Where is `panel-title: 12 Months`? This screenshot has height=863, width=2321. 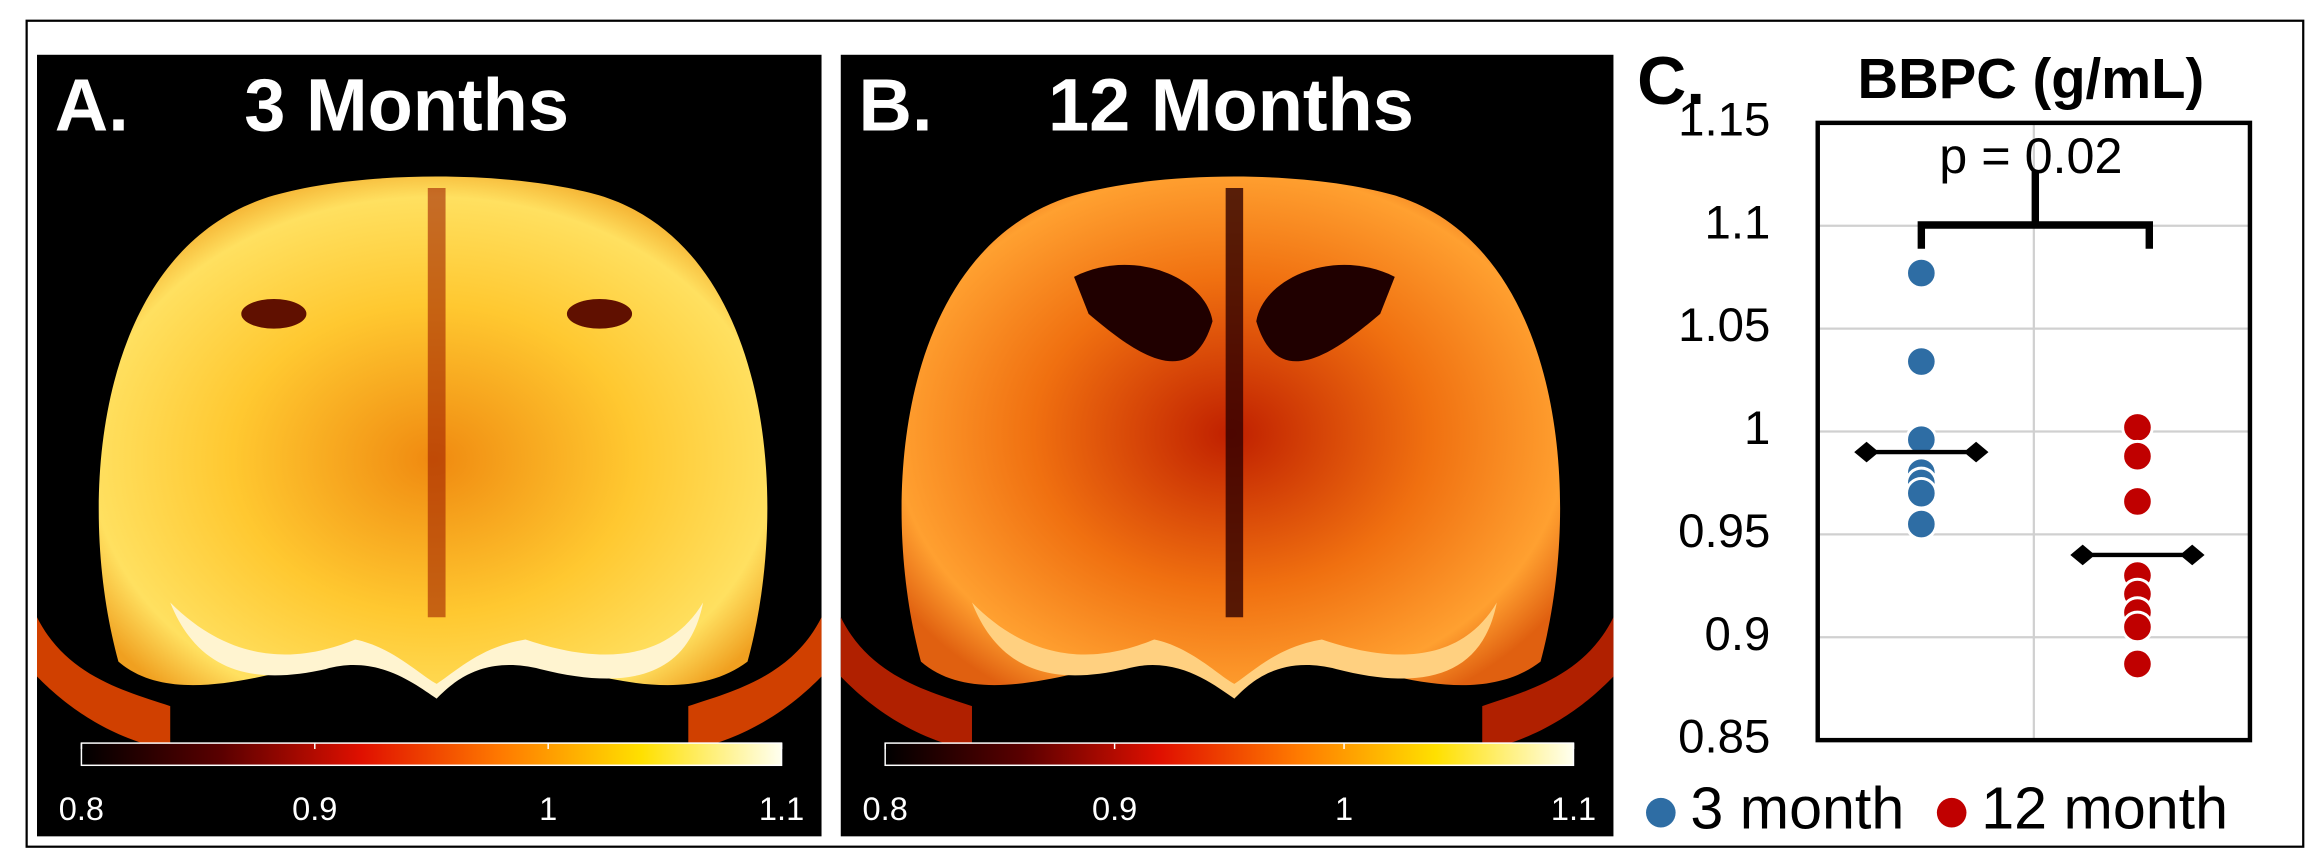
panel-title: 12 Months is located at coordinates (1231, 105).